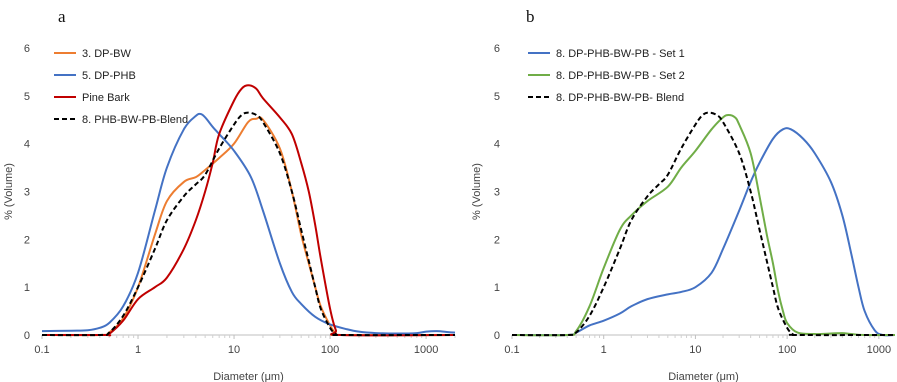  I want to click on panel-label: a, so click(62, 16).